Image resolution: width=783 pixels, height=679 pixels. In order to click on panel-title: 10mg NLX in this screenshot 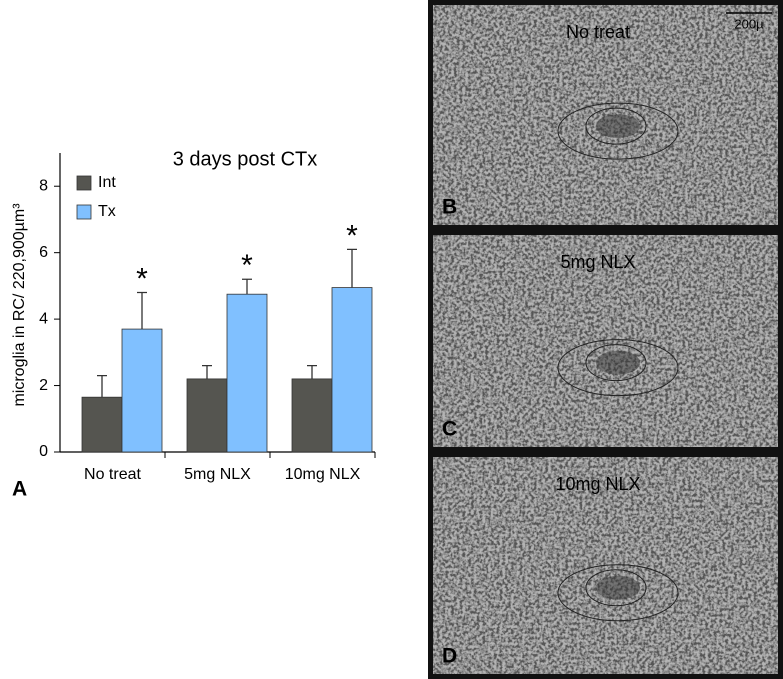, I will do `click(597, 484)`.